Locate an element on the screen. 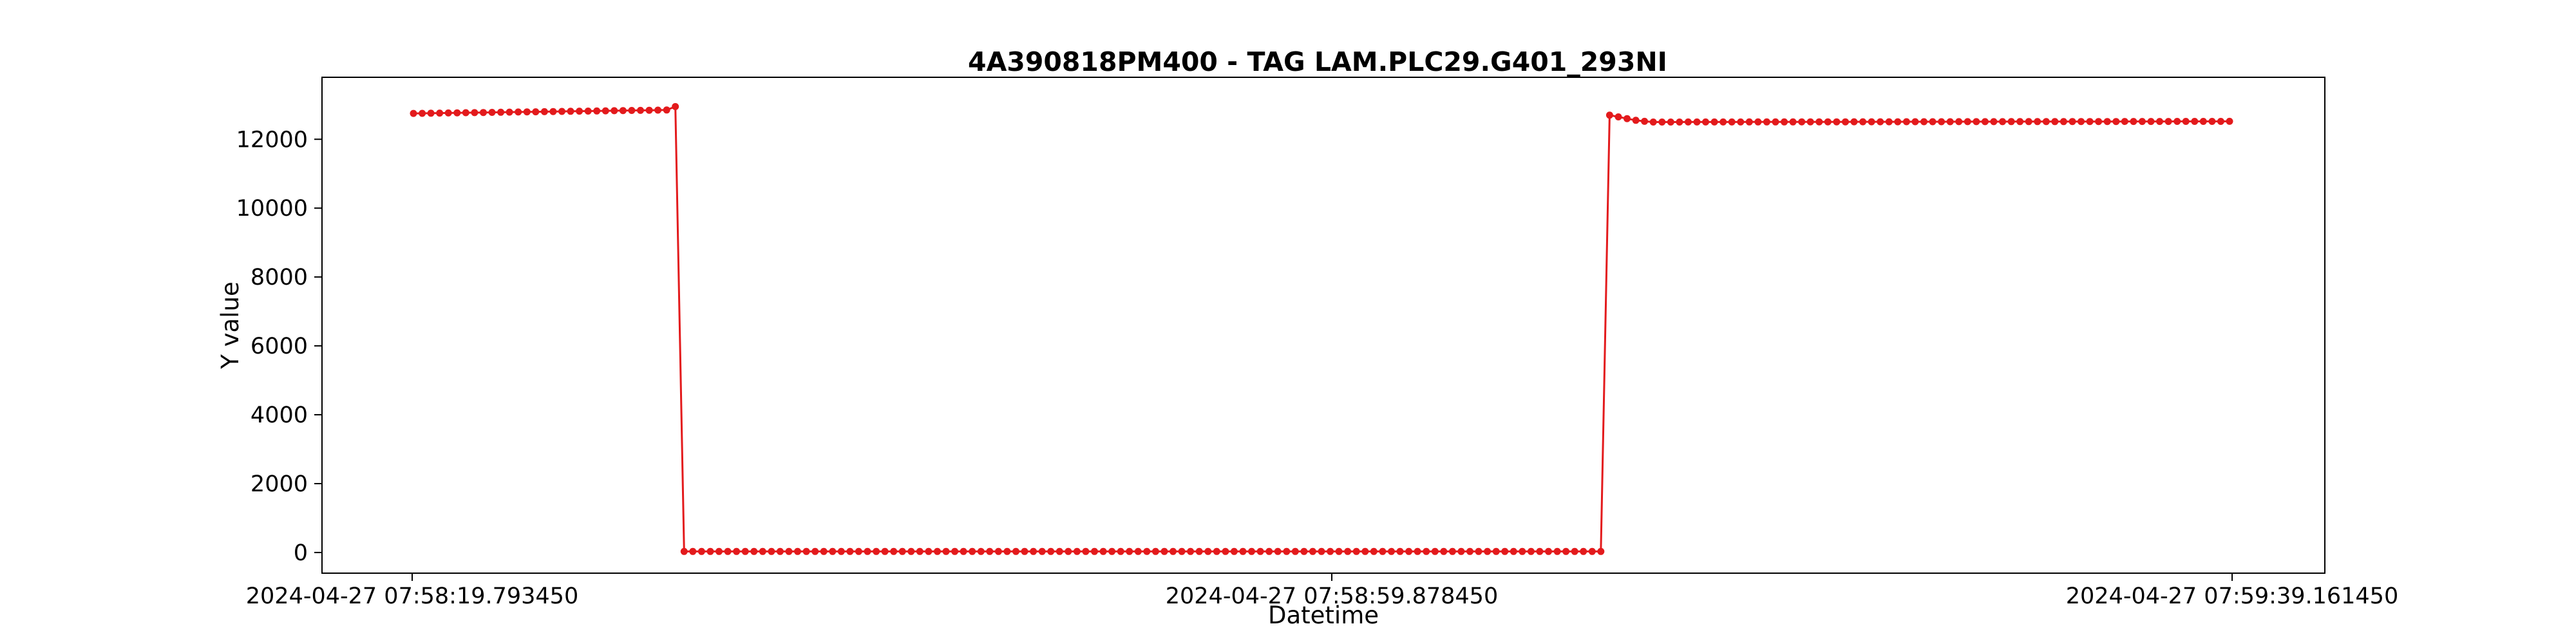 This screenshot has height=644, width=2576. y-tick-label: 12000 is located at coordinates (272, 140).